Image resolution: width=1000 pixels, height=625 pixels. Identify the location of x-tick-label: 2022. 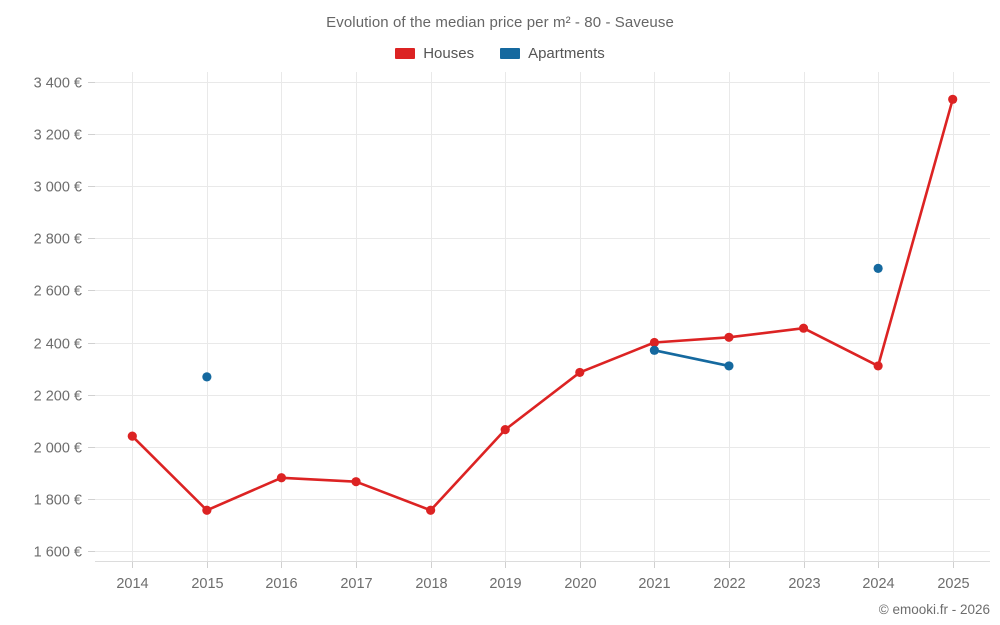
(729, 584).